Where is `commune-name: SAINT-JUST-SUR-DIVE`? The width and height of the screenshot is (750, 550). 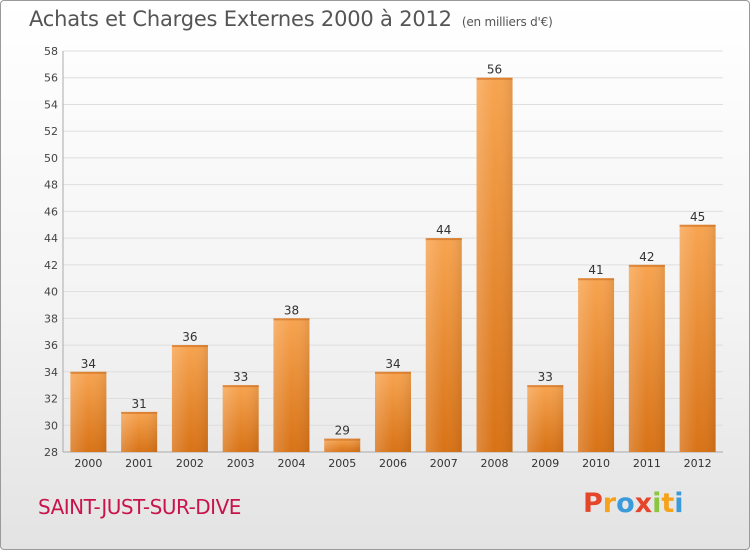 commune-name: SAINT-JUST-SUR-DIVE is located at coordinates (139, 507).